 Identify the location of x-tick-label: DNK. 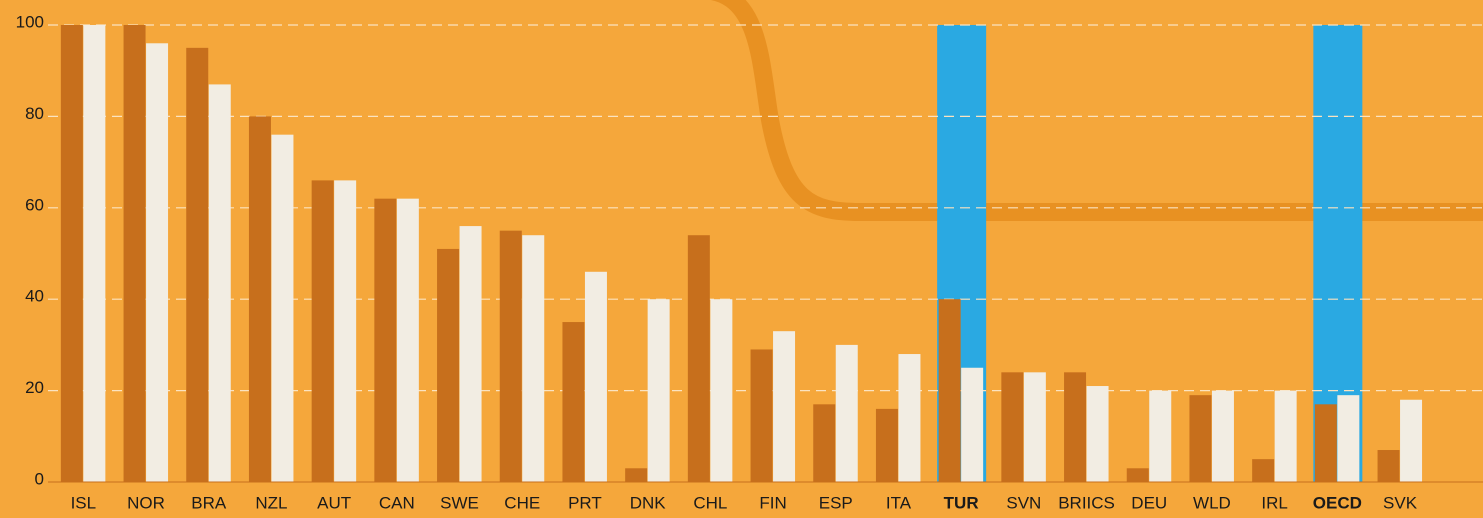
(648, 502).